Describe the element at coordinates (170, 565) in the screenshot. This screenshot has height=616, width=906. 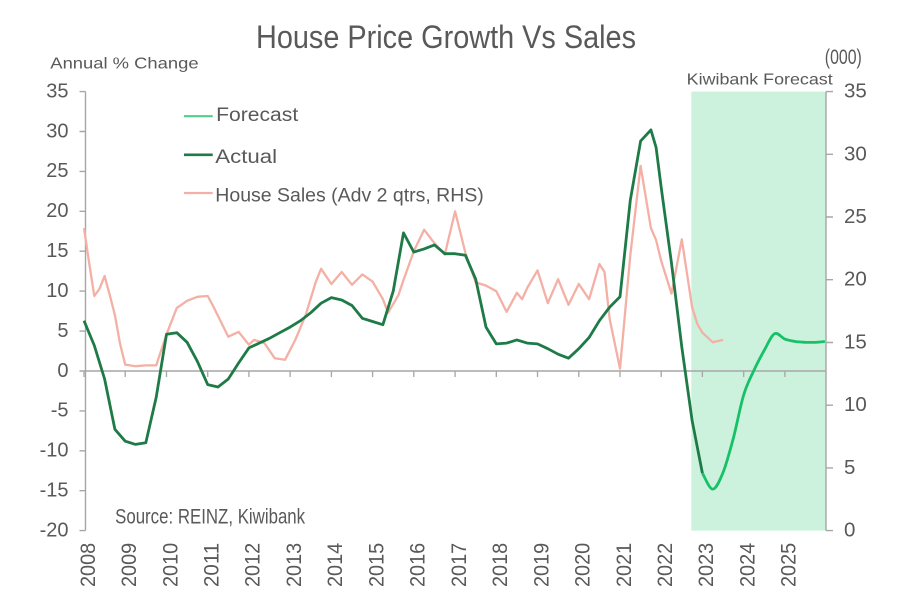
I see `svg-text: 2010` at that location.